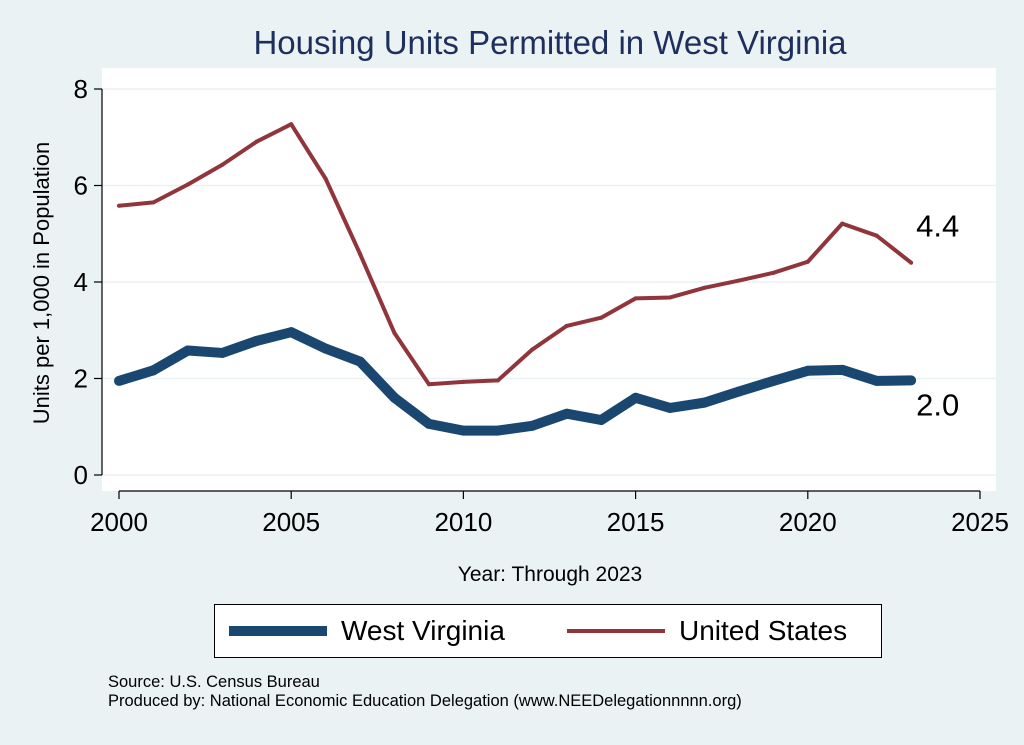 Image resolution: width=1024 pixels, height=745 pixels. What do you see at coordinates (81, 186) in the screenshot?
I see `y-tick-label: 6` at bounding box center [81, 186].